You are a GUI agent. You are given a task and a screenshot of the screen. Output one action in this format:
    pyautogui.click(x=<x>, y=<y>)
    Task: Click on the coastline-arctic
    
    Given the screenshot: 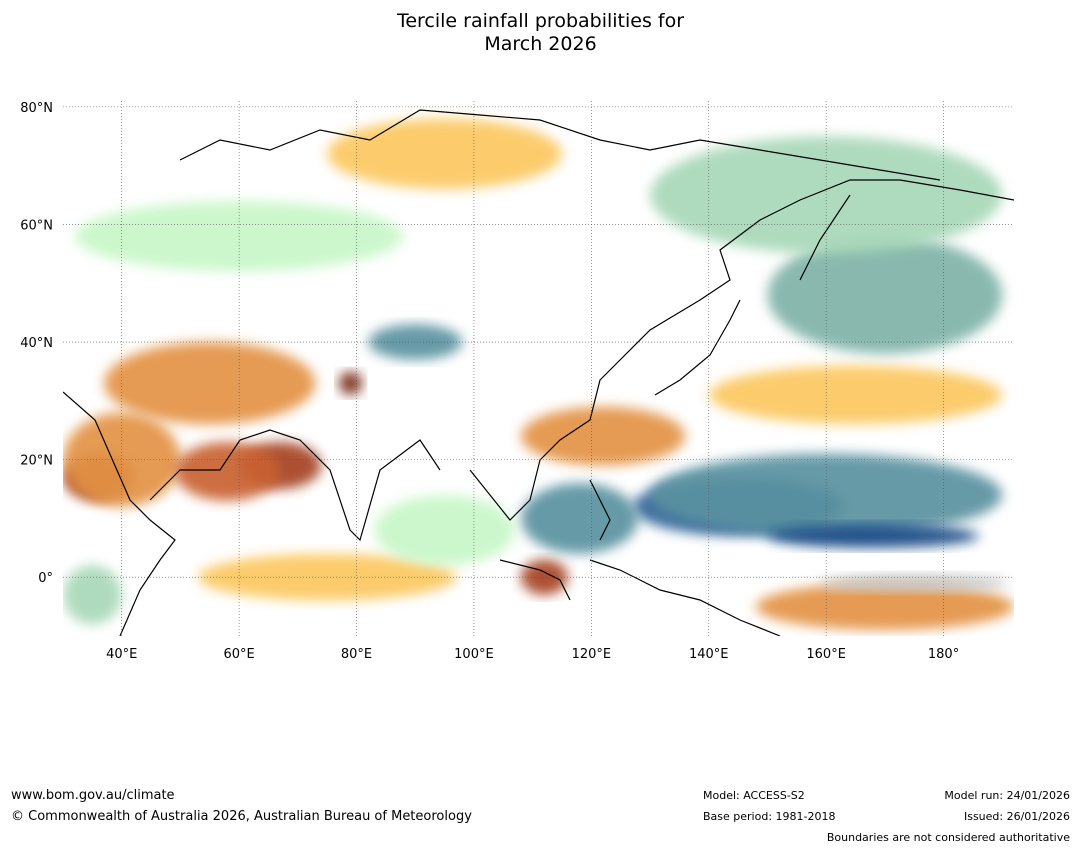 What is the action you would take?
    pyautogui.click(x=560, y=145)
    